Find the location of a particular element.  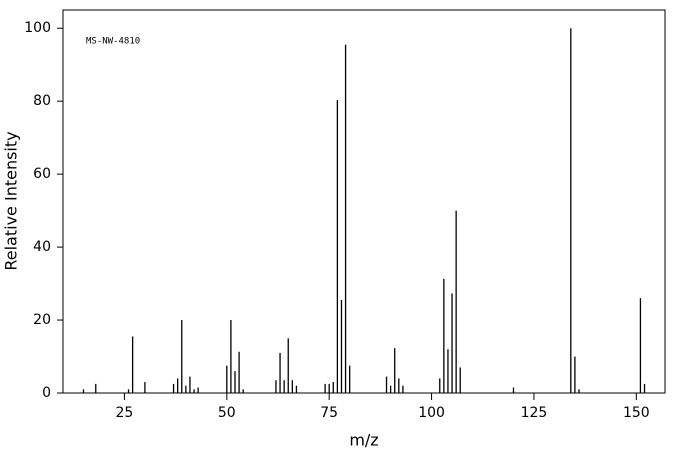

y-tick-label: 80 is located at coordinates (42, 101).